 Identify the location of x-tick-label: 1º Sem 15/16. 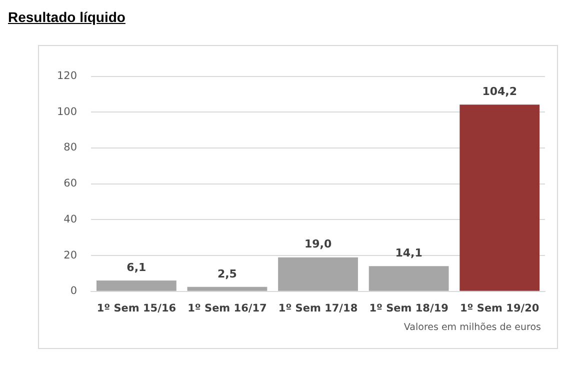
(136, 308).